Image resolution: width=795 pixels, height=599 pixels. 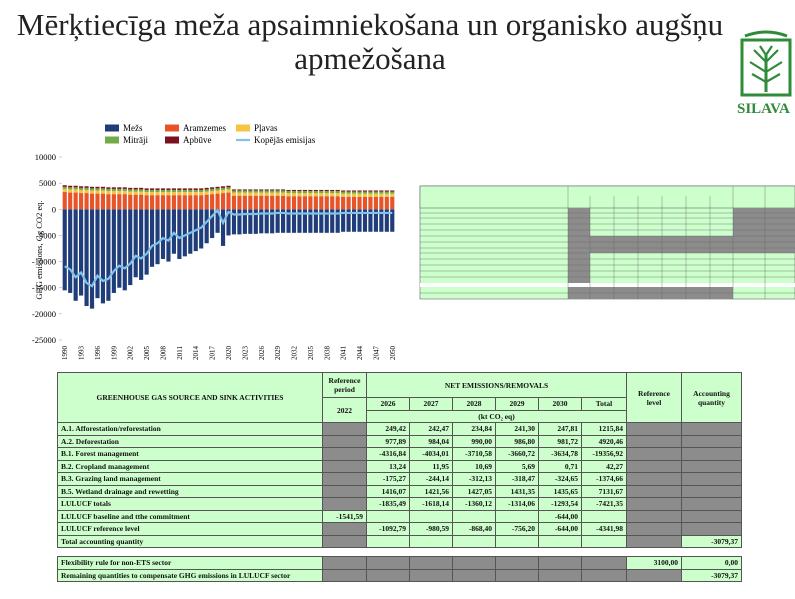 I want to click on x-tick-label: 2041, so click(x=344, y=353).